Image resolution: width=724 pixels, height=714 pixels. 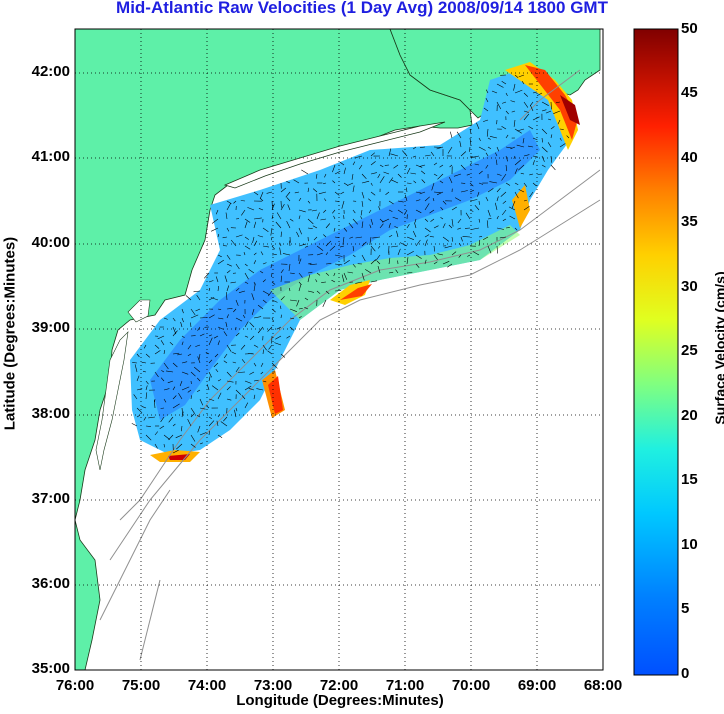 I want to click on y-tick-label: 36:00, so click(x=50, y=583).